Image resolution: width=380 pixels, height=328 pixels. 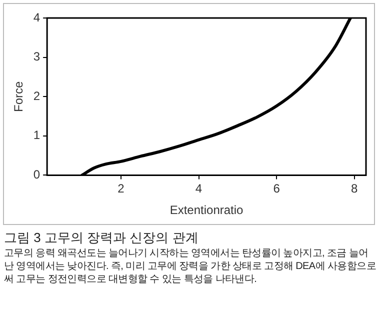 What do you see at coordinates (276, 189) in the screenshot?
I see `x-tick-label: 6` at bounding box center [276, 189].